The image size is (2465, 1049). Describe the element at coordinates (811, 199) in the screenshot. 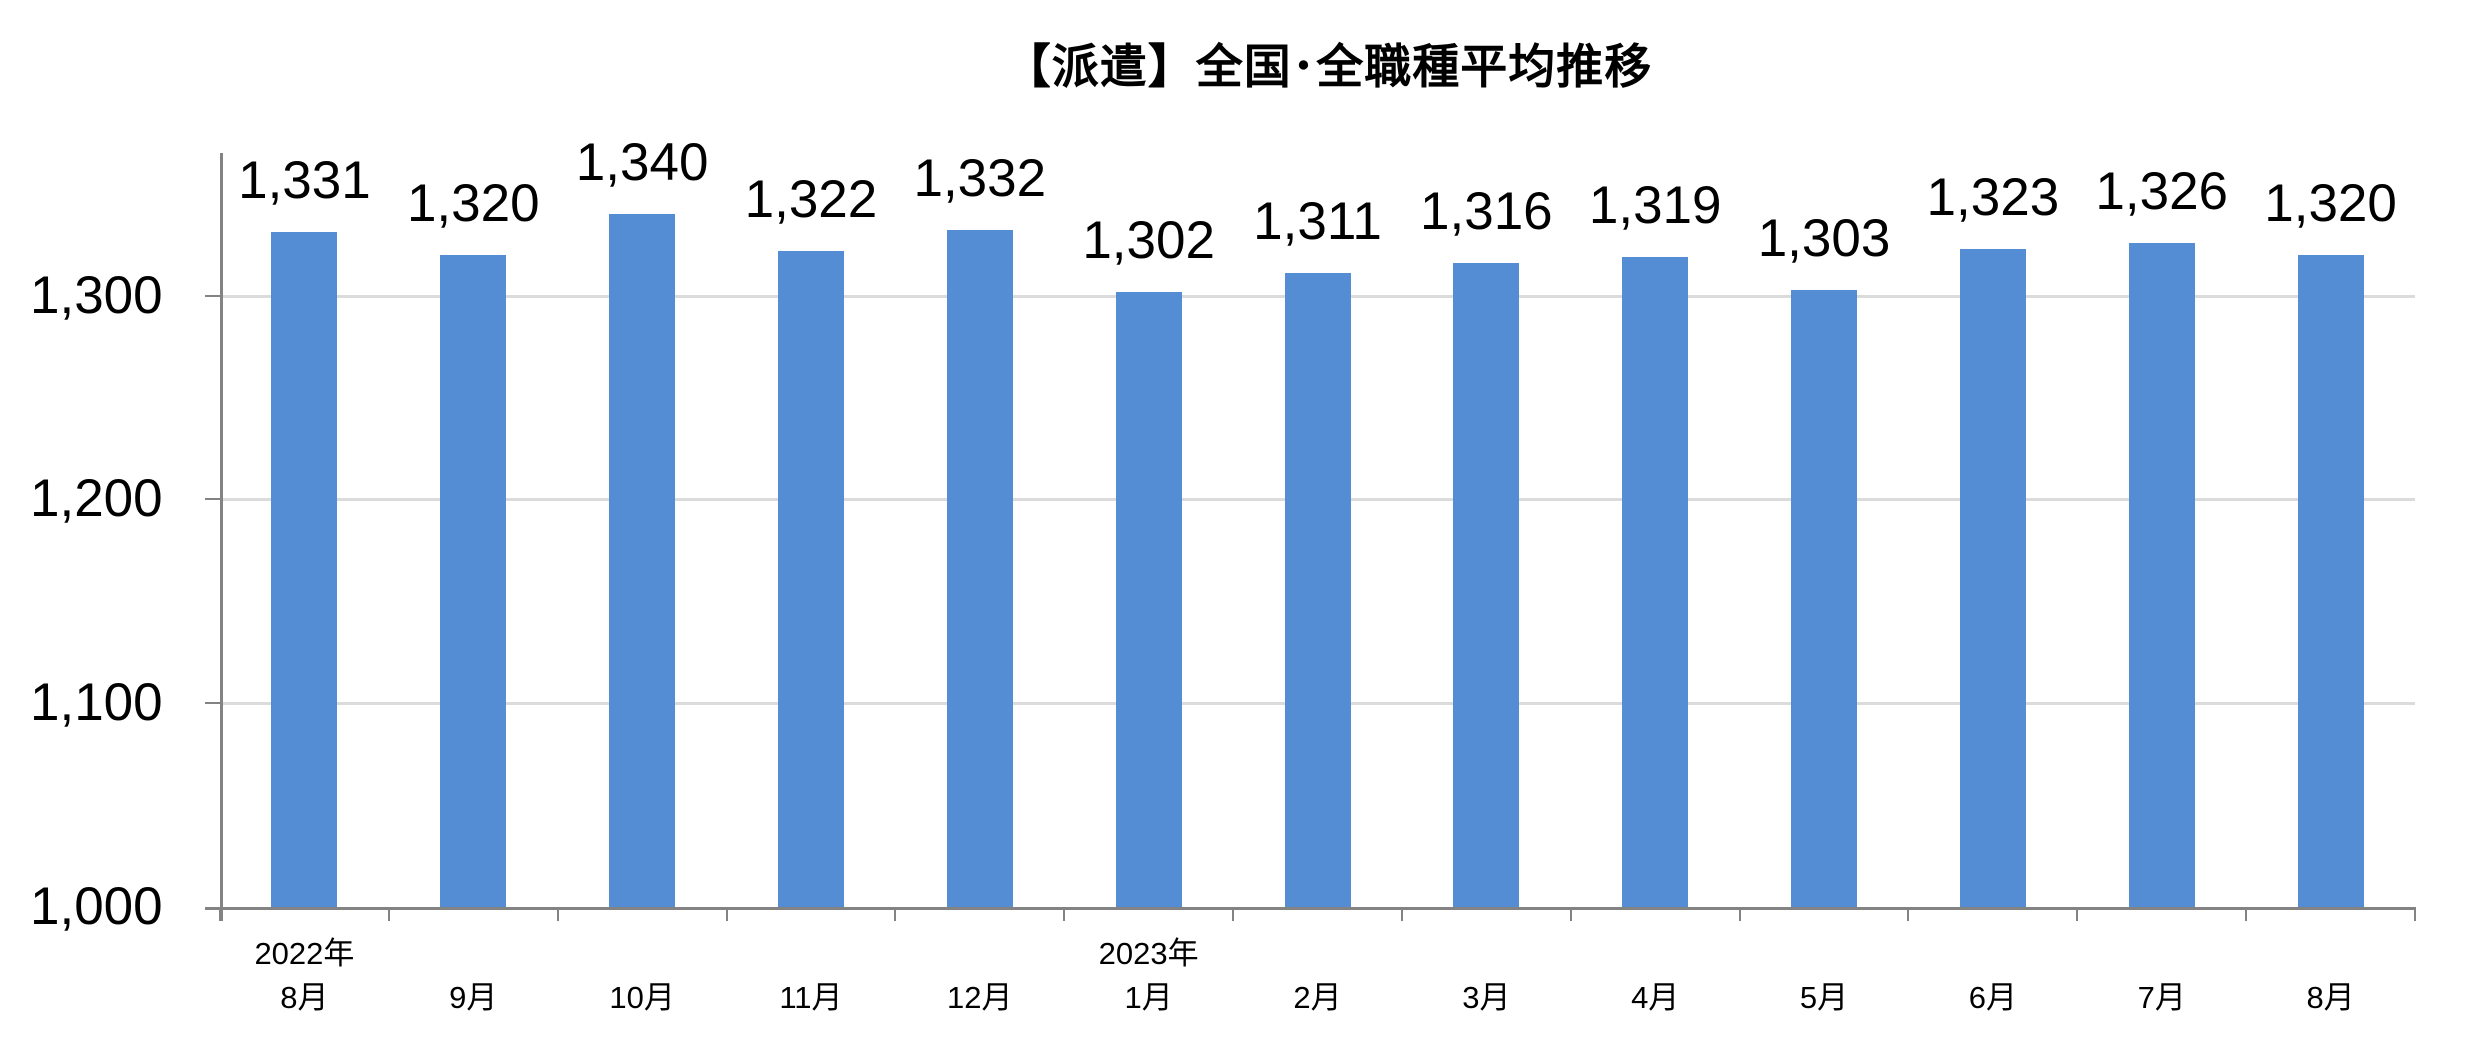

I see `bar-value-label: 1,322` at that location.